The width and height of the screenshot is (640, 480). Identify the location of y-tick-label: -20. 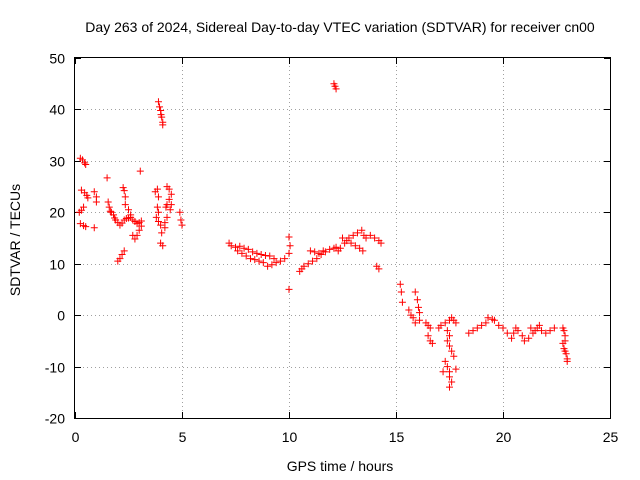
(55, 419).